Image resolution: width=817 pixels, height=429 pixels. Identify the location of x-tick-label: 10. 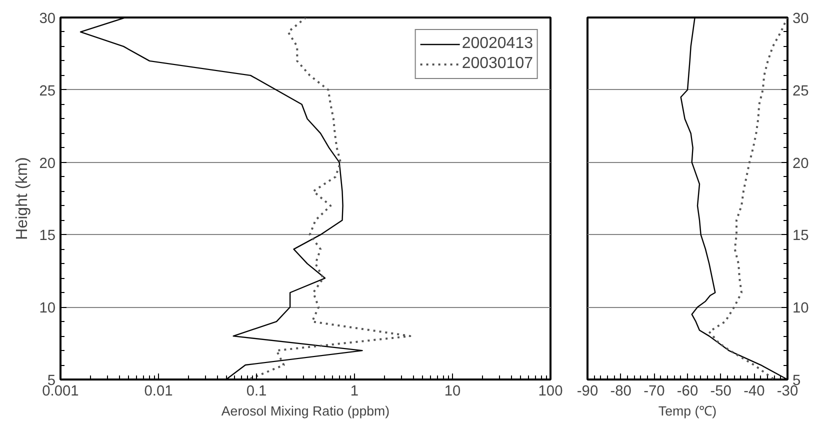
(452, 392).